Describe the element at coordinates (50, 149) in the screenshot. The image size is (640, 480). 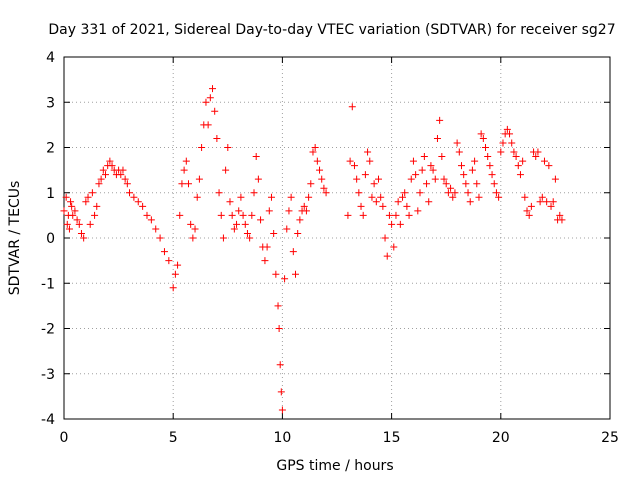
I see `y-tick-label: 2` at that location.